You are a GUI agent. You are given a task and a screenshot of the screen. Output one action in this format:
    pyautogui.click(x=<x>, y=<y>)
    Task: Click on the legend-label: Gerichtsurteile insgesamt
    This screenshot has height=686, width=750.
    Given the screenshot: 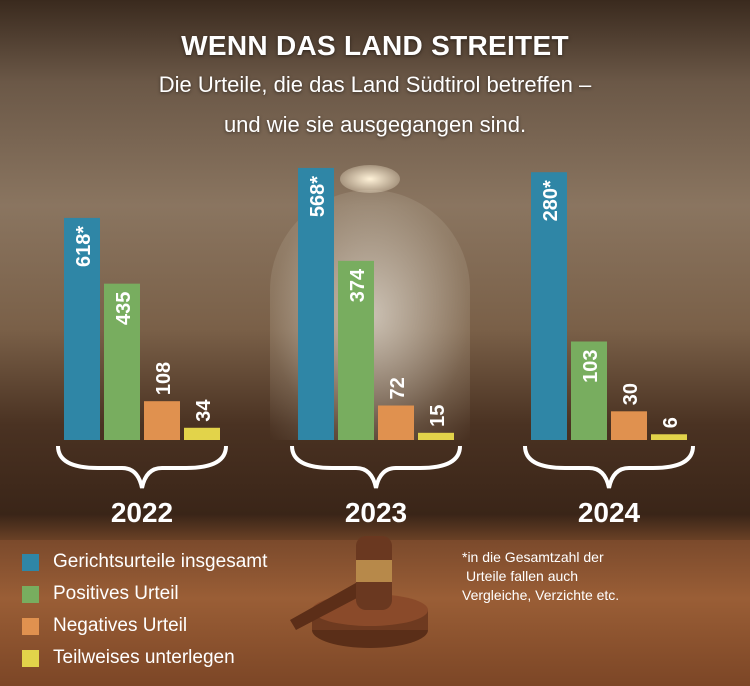 What is the action you would take?
    pyautogui.click(x=160, y=561)
    